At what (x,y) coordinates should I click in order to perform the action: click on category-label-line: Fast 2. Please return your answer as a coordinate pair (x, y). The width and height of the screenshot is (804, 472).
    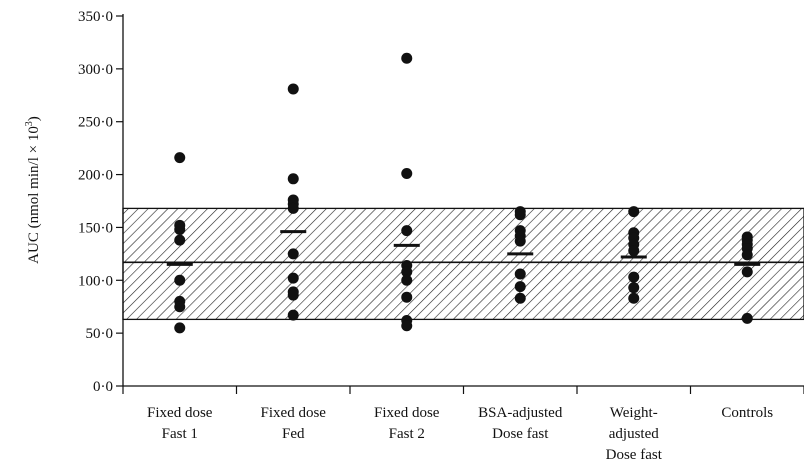
    Looking at the image, I should click on (407, 434).